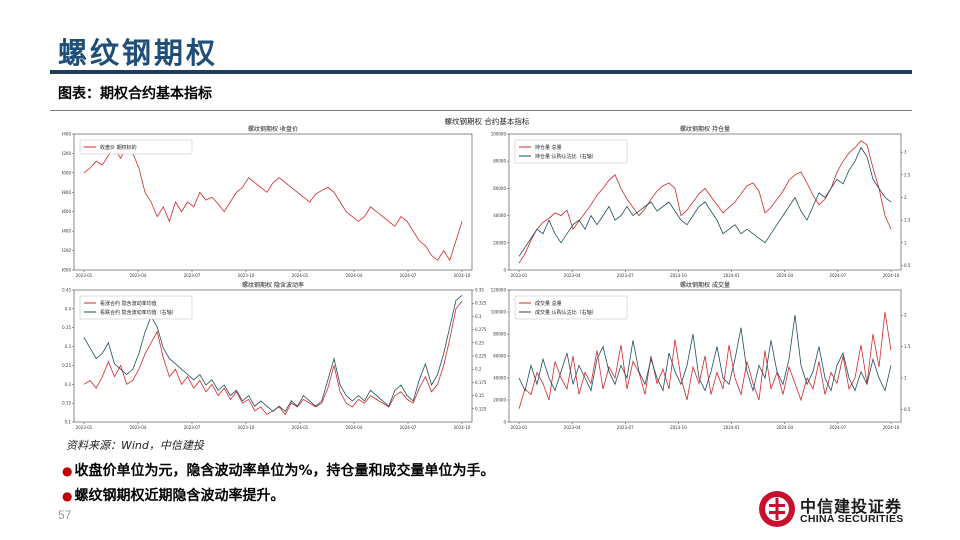  What do you see at coordinates (499, 356) in the screenshot?
I see `y-tick-label: 60000` at bounding box center [499, 356].